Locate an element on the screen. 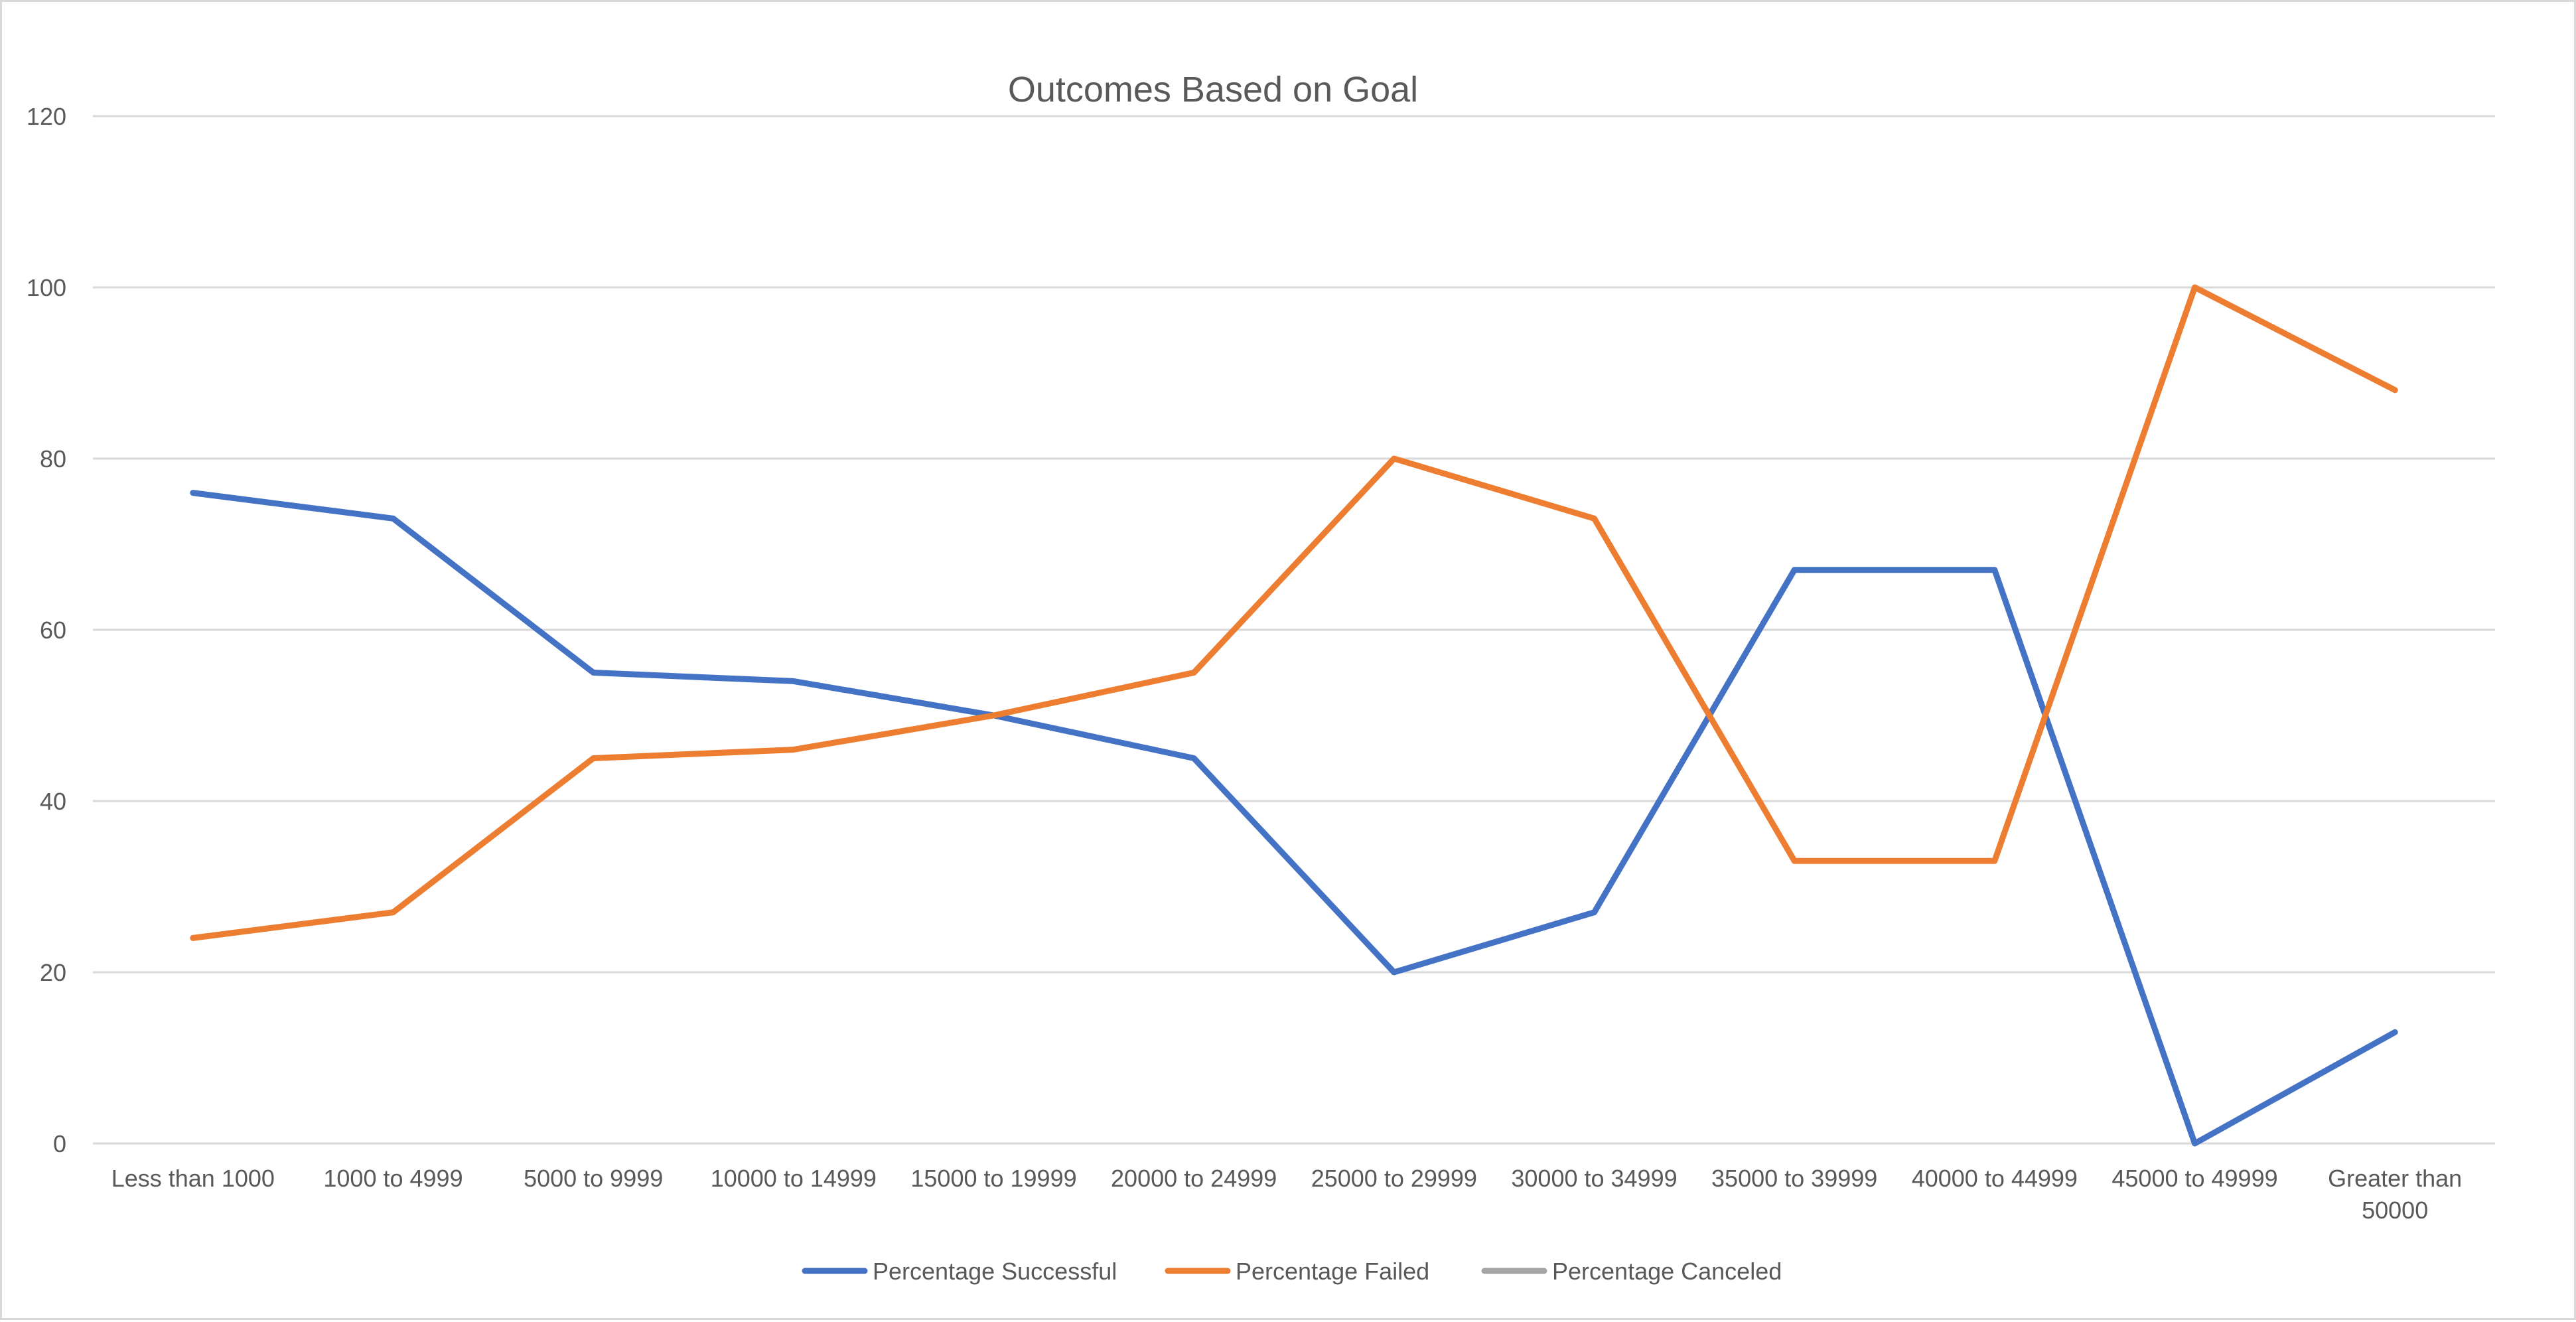 This screenshot has height=1322, width=2576. x-tick-label: 45000 to 49999 is located at coordinates (2194, 1178).